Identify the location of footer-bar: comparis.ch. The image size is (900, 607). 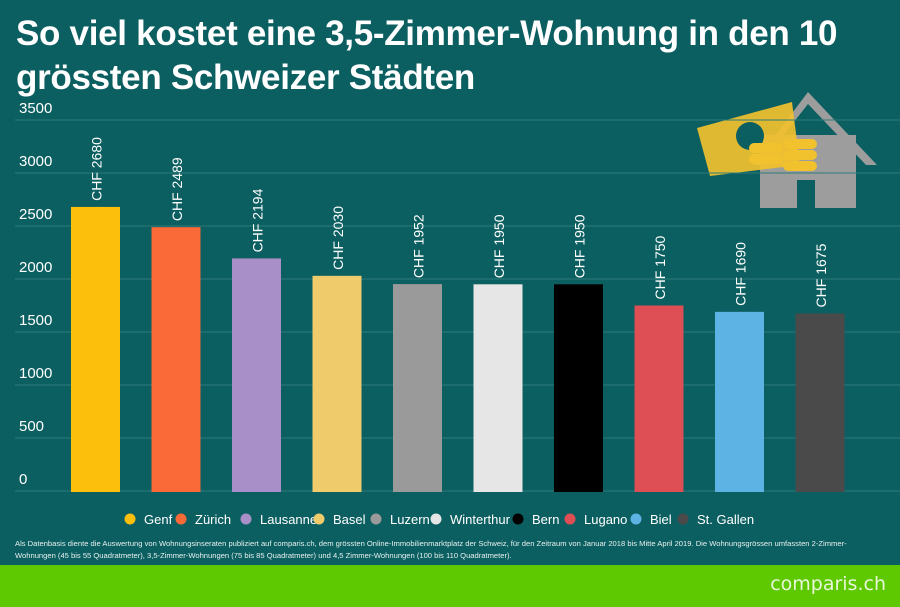
(450, 586).